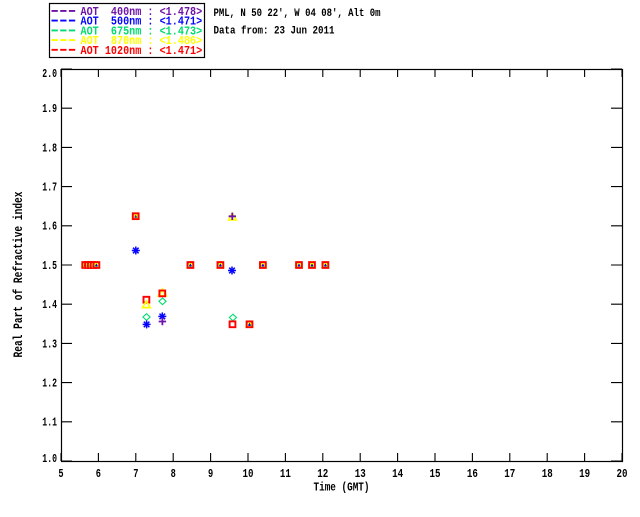 This screenshot has width=640, height=517. Describe the element at coordinates (49, 344) in the screenshot. I see `svg-text: 1.3` at that location.